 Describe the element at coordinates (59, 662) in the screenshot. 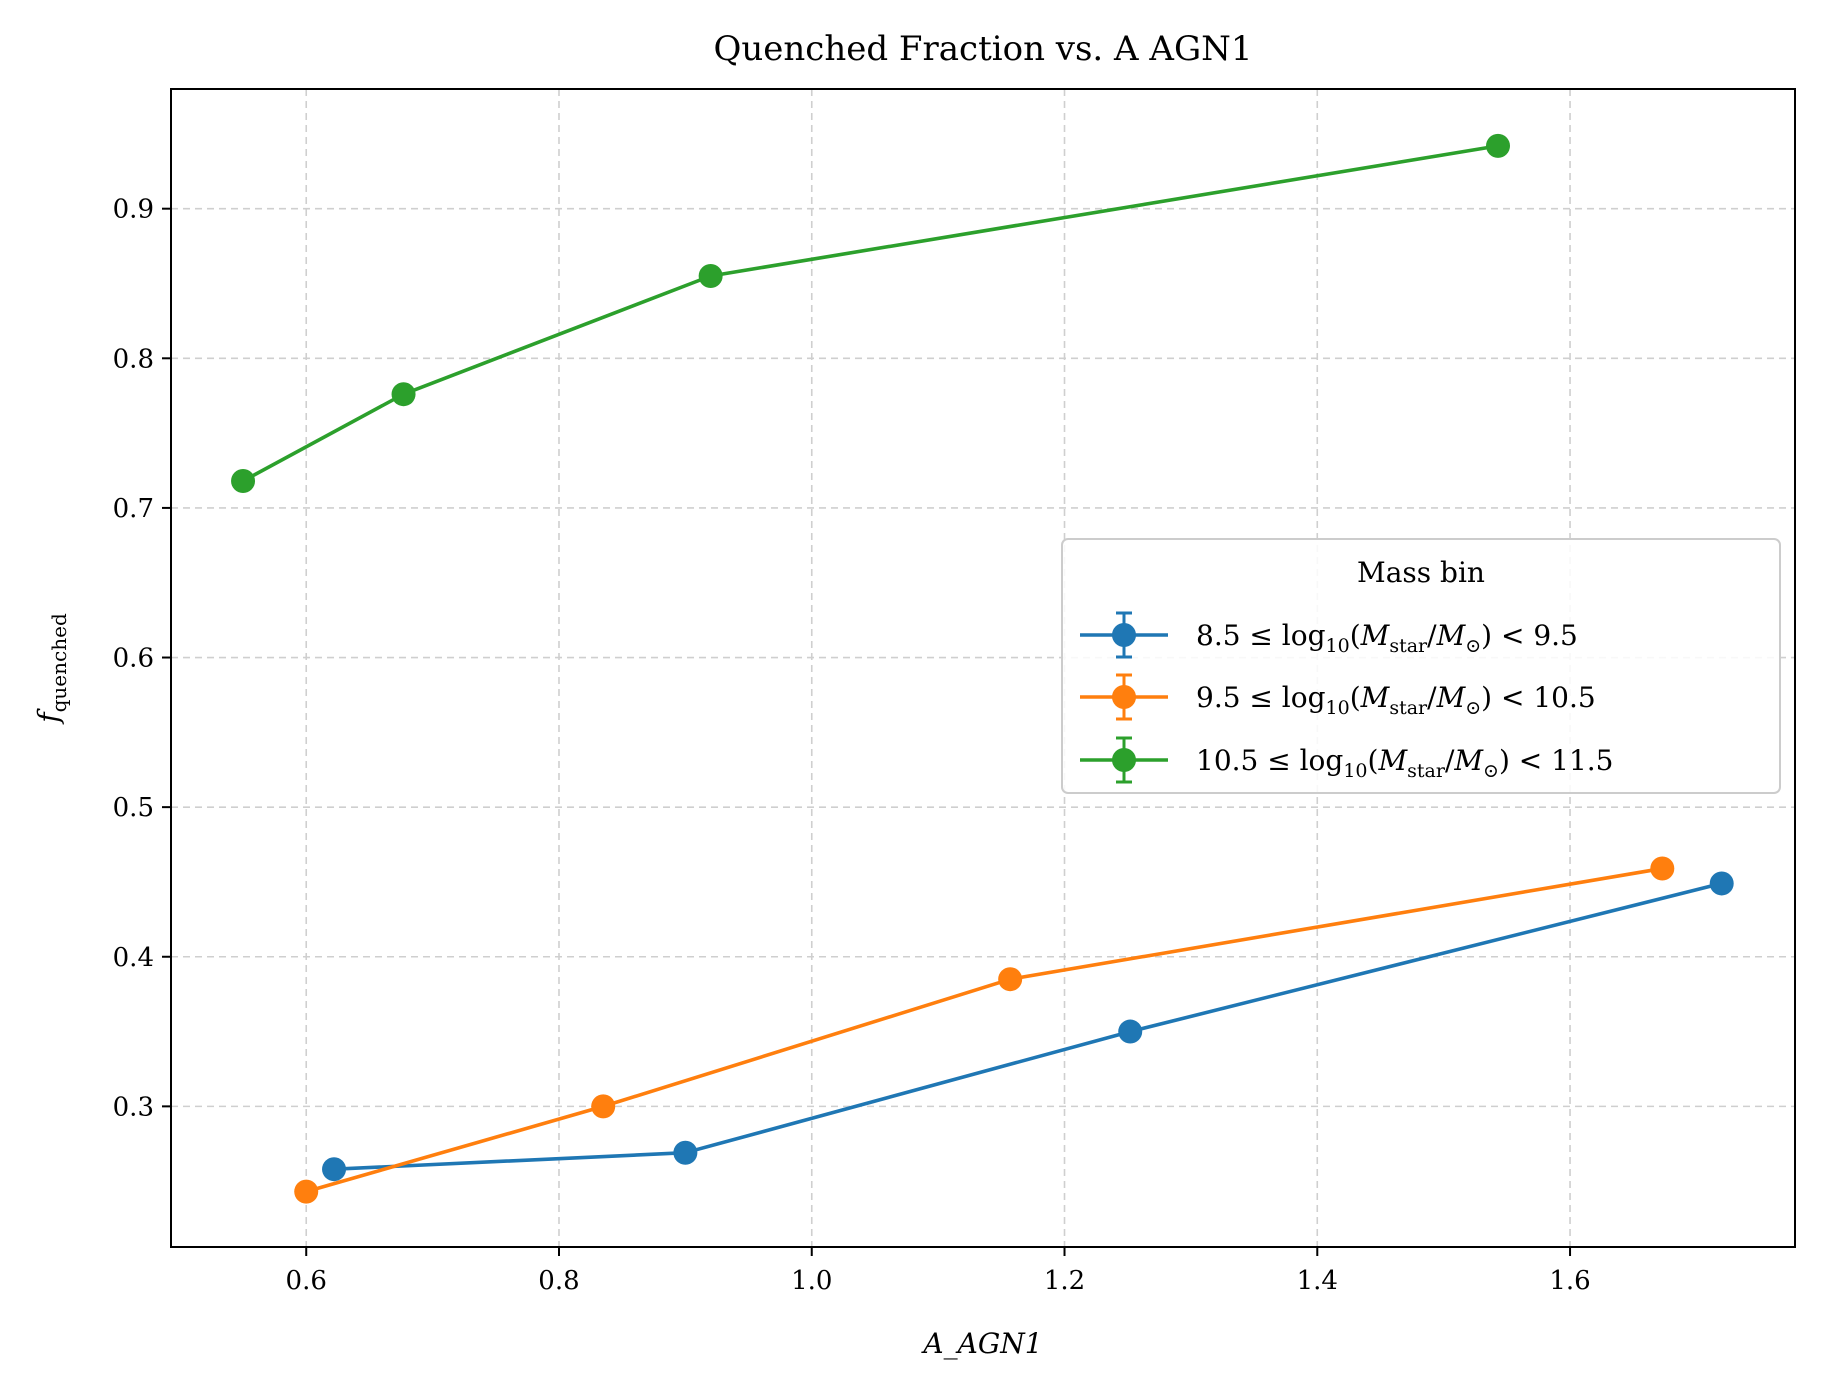

I see `y-axis-label-sub: quenched` at that location.